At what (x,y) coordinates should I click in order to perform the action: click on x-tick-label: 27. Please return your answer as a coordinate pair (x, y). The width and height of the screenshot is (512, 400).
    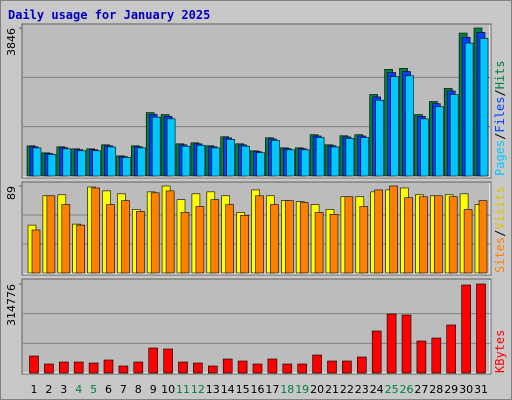
    Looking at the image, I should click on (421, 389).